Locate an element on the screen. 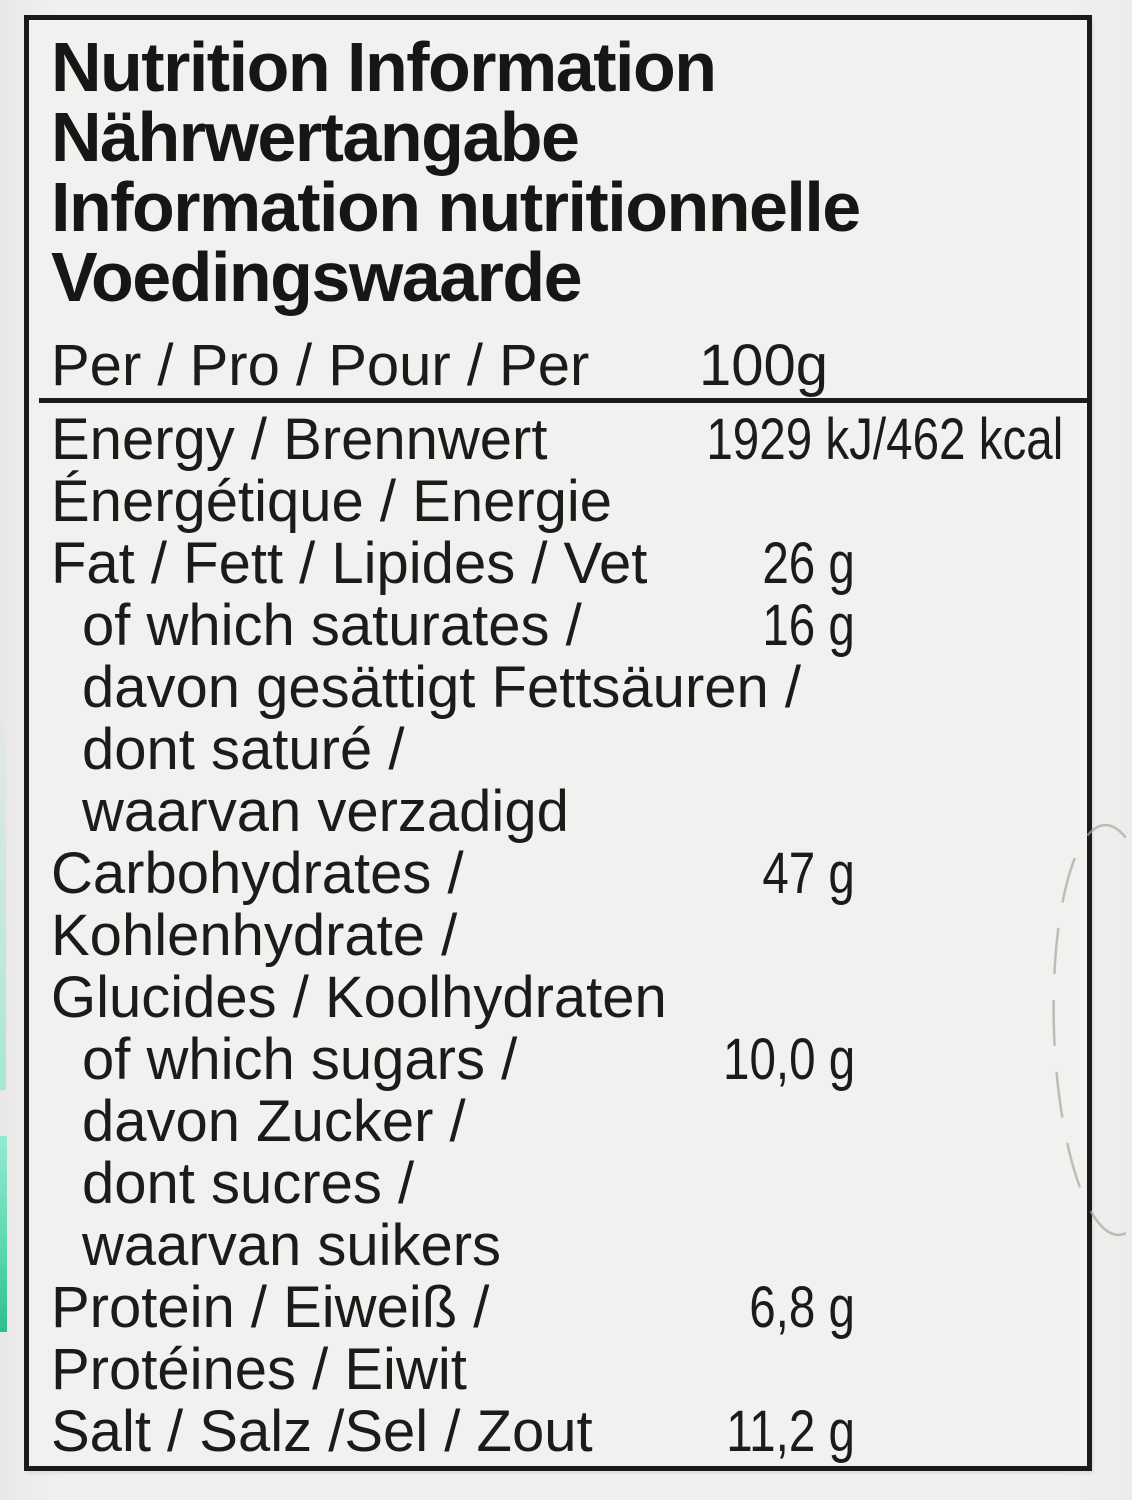 The width and height of the screenshot is (1132, 1500). row-salt: Salt / Salz /Sel / Zout 11,2 g is located at coordinates (558, 1432).